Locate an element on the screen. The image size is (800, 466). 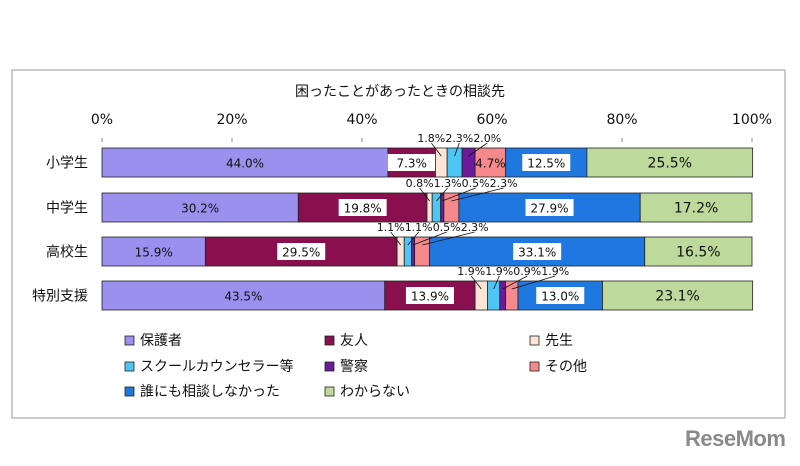
data-label: 0.8% is located at coordinates (420, 183).